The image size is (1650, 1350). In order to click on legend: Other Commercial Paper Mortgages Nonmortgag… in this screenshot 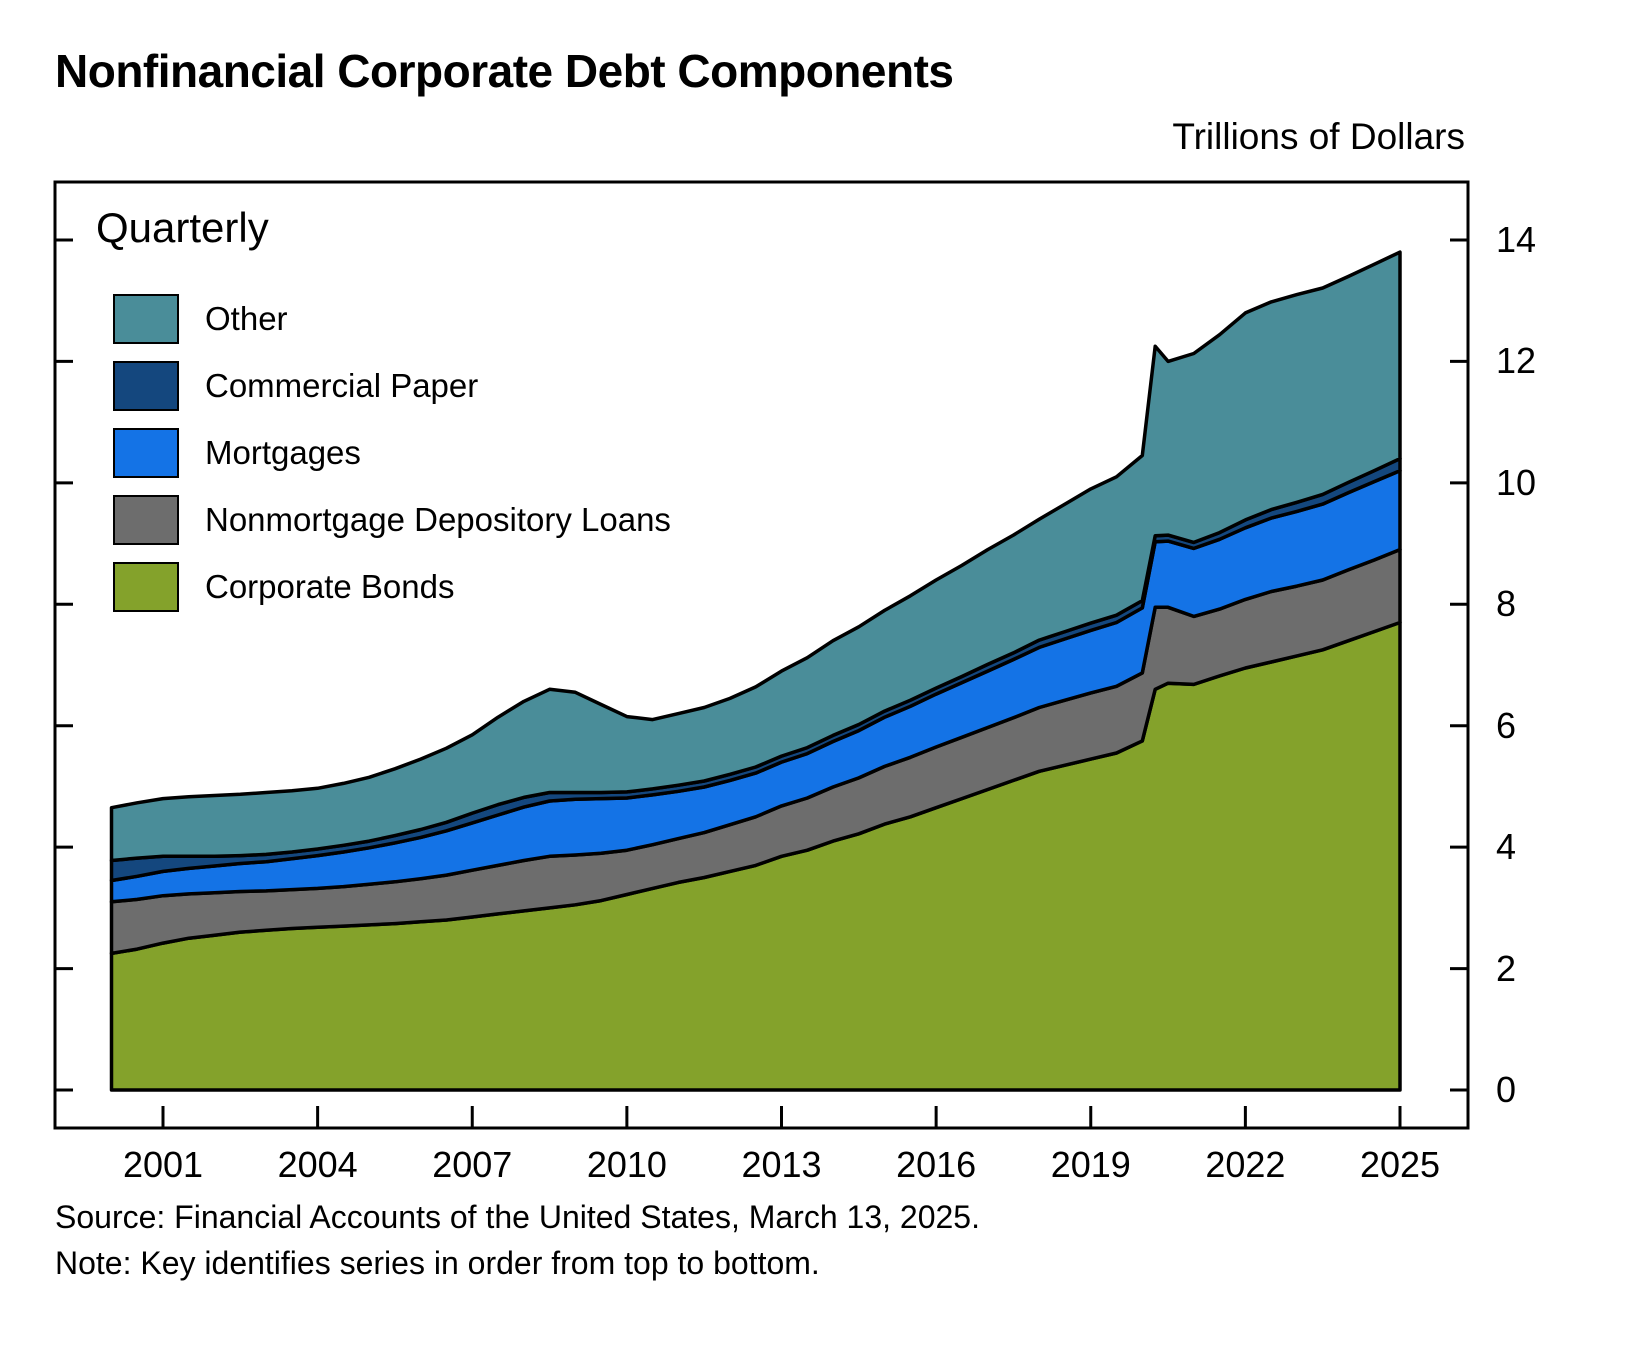, I will do `click(392, 461)`.